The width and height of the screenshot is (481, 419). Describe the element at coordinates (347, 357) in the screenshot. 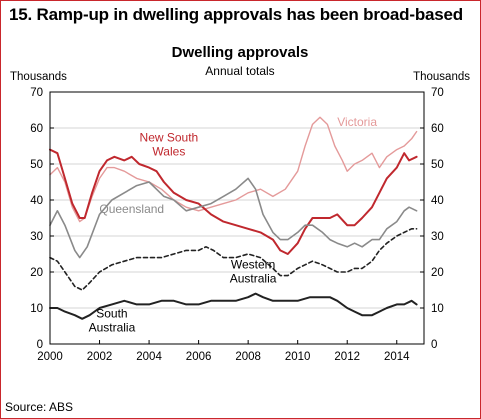

I see `x-tick-label: 2012` at that location.